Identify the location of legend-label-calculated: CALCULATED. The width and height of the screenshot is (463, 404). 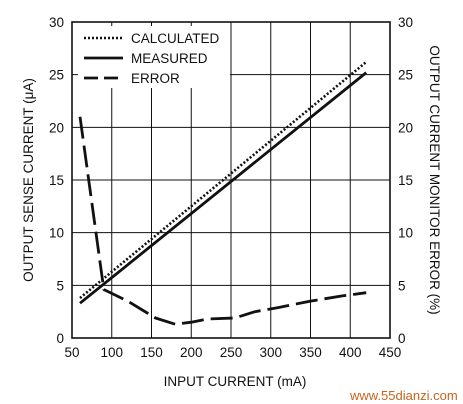
(175, 38).